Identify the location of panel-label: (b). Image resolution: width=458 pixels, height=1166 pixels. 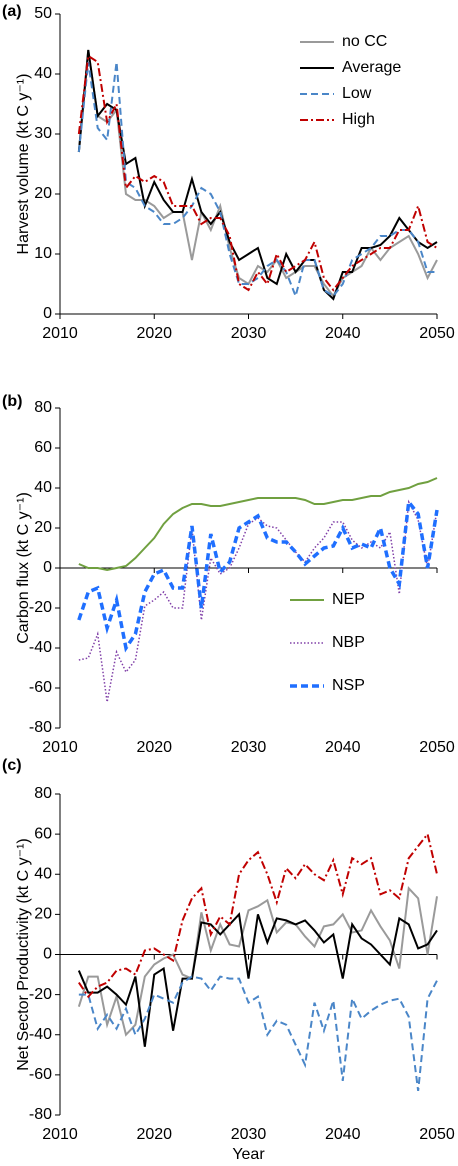
(12, 401).